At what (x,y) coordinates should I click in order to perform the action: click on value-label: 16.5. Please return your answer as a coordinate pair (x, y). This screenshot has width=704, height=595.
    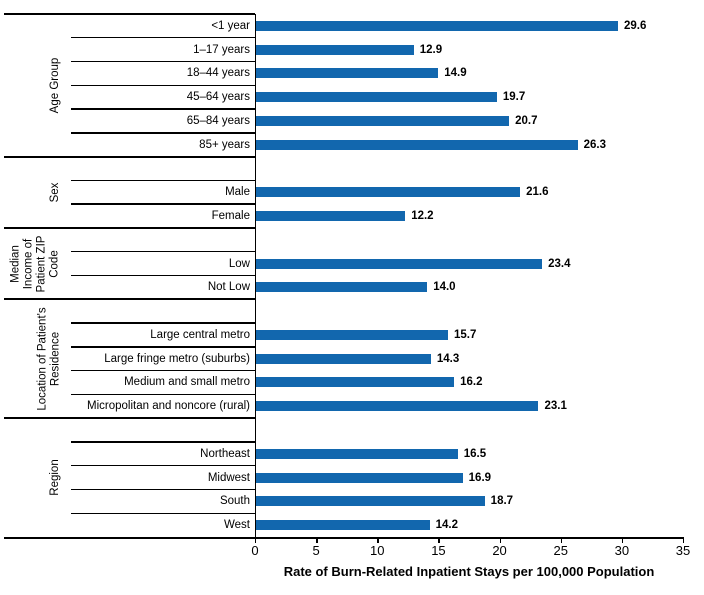
    Looking at the image, I should click on (475, 453).